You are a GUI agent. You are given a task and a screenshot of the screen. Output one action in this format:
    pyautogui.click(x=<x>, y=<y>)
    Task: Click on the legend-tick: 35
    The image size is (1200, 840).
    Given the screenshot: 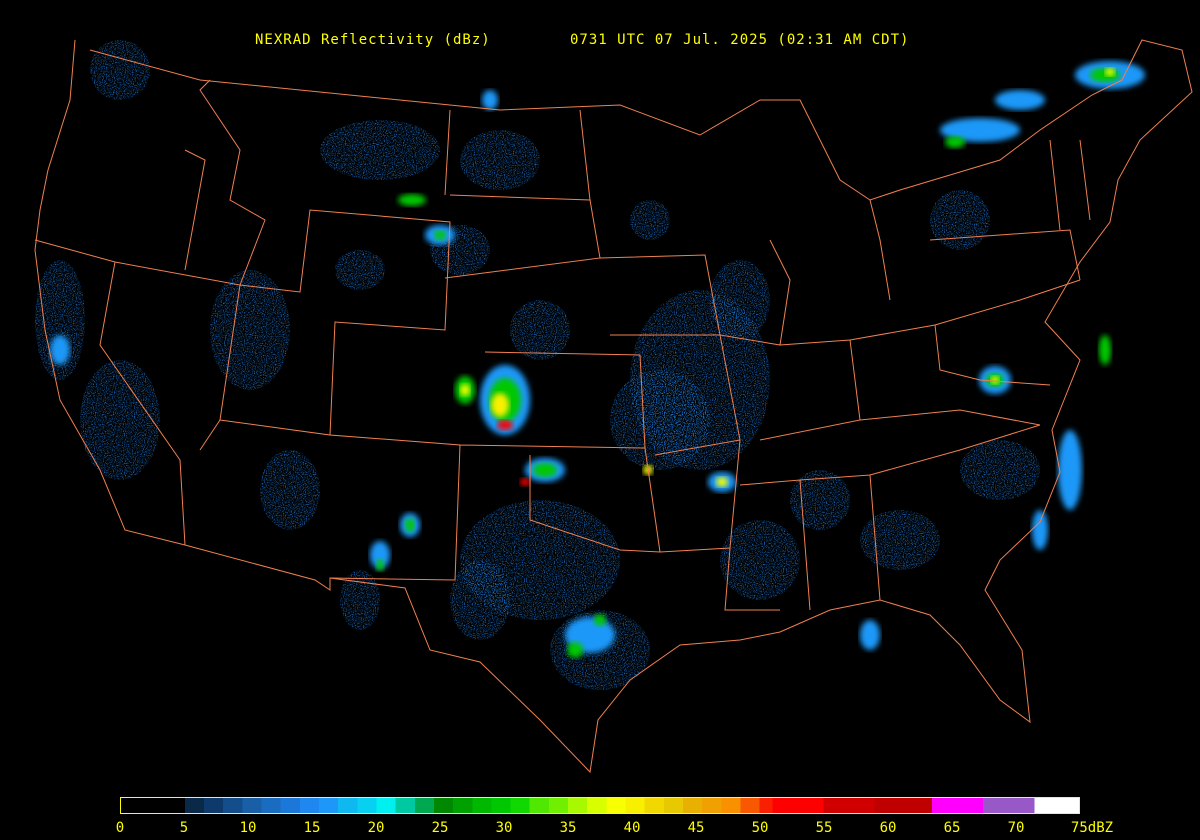 What is the action you would take?
    pyautogui.click(x=568, y=828)
    